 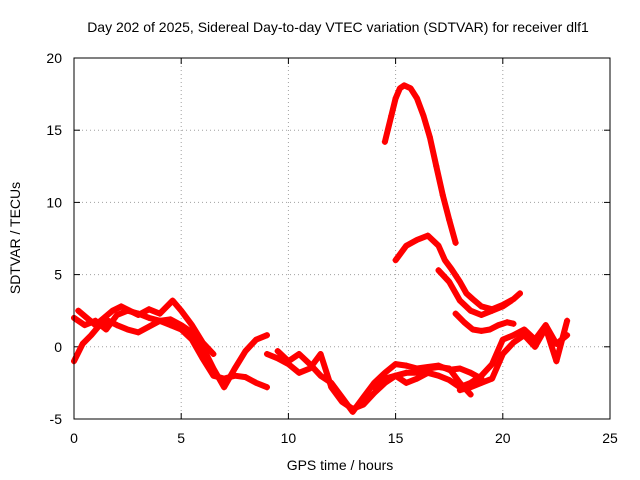 What do you see at coordinates (74, 438) in the screenshot?
I see `x-tick-label: 0` at bounding box center [74, 438].